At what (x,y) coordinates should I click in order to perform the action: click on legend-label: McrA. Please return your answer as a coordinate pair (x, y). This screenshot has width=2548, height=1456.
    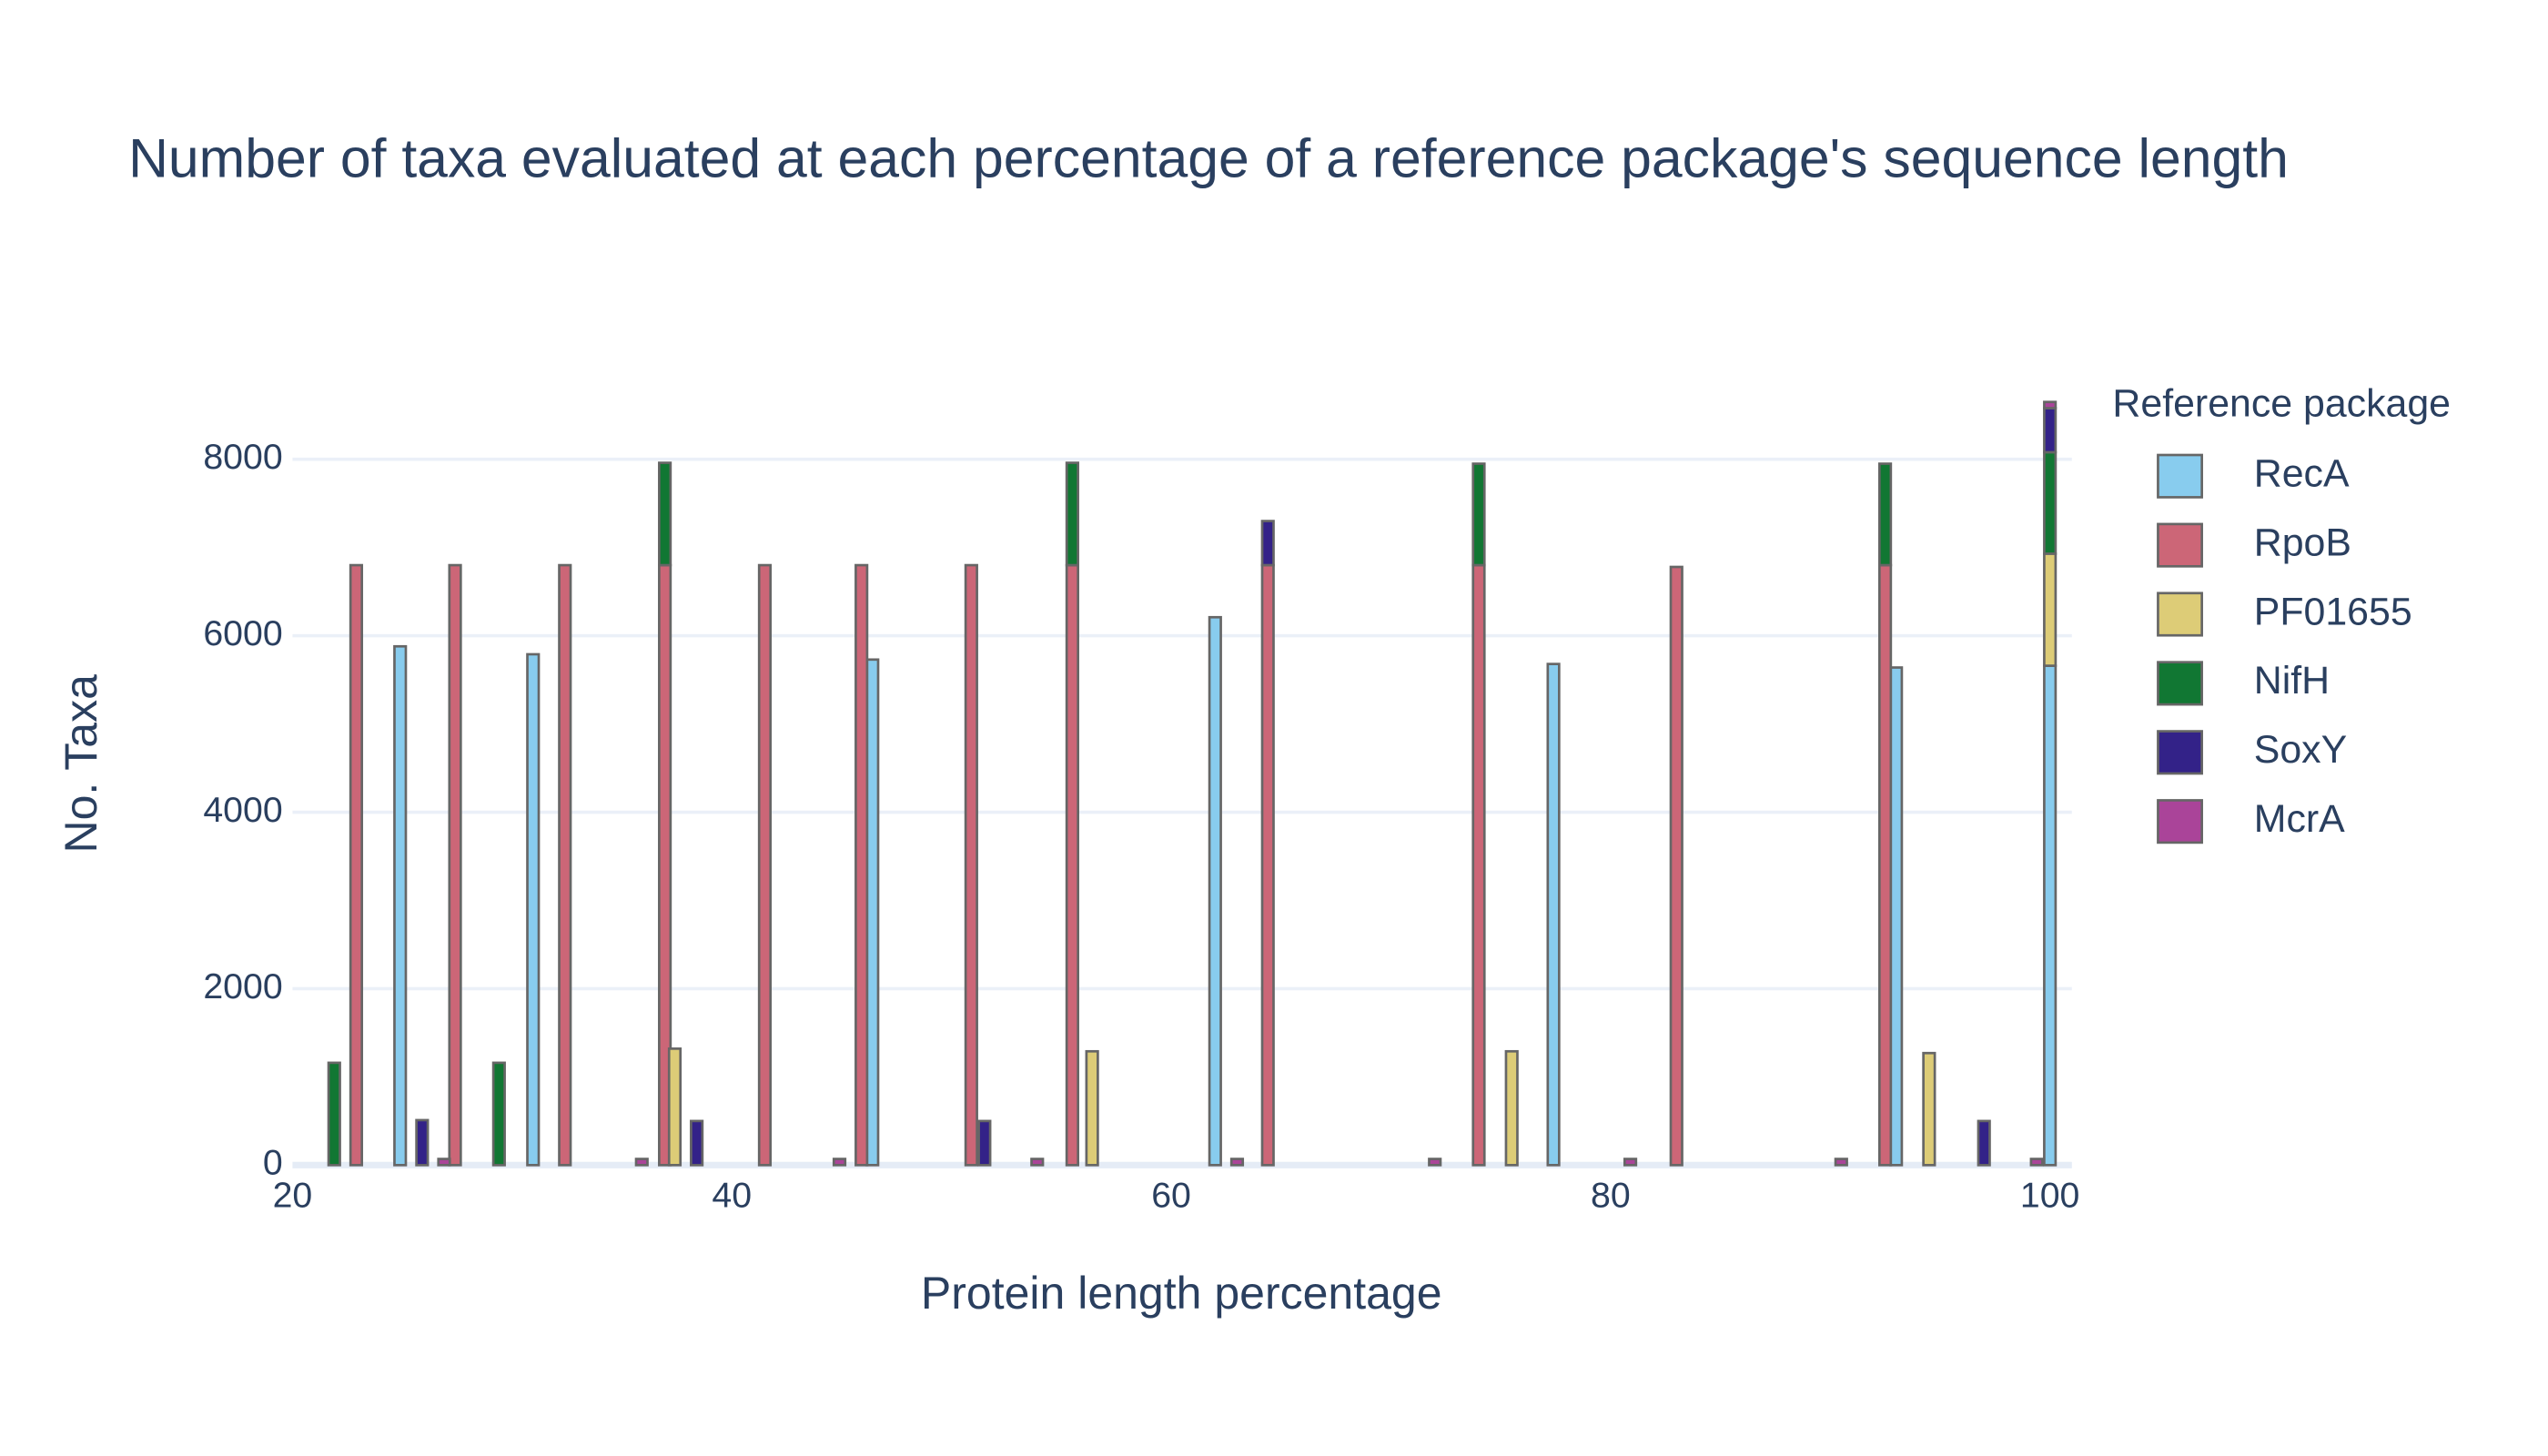
    Looking at the image, I should click on (2300, 819).